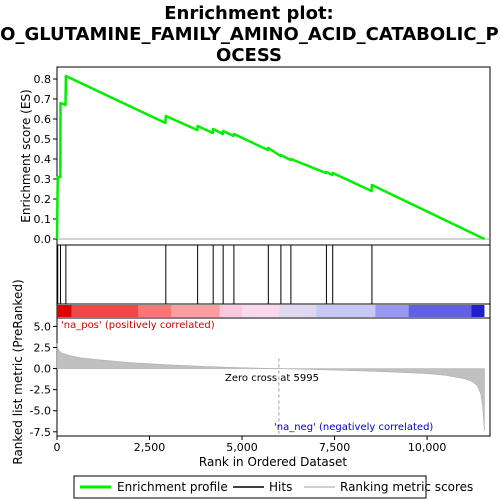 The height and width of the screenshot is (500, 500). Describe the element at coordinates (43, 139) in the screenshot. I see `es-ytick-label: 0.5` at that location.